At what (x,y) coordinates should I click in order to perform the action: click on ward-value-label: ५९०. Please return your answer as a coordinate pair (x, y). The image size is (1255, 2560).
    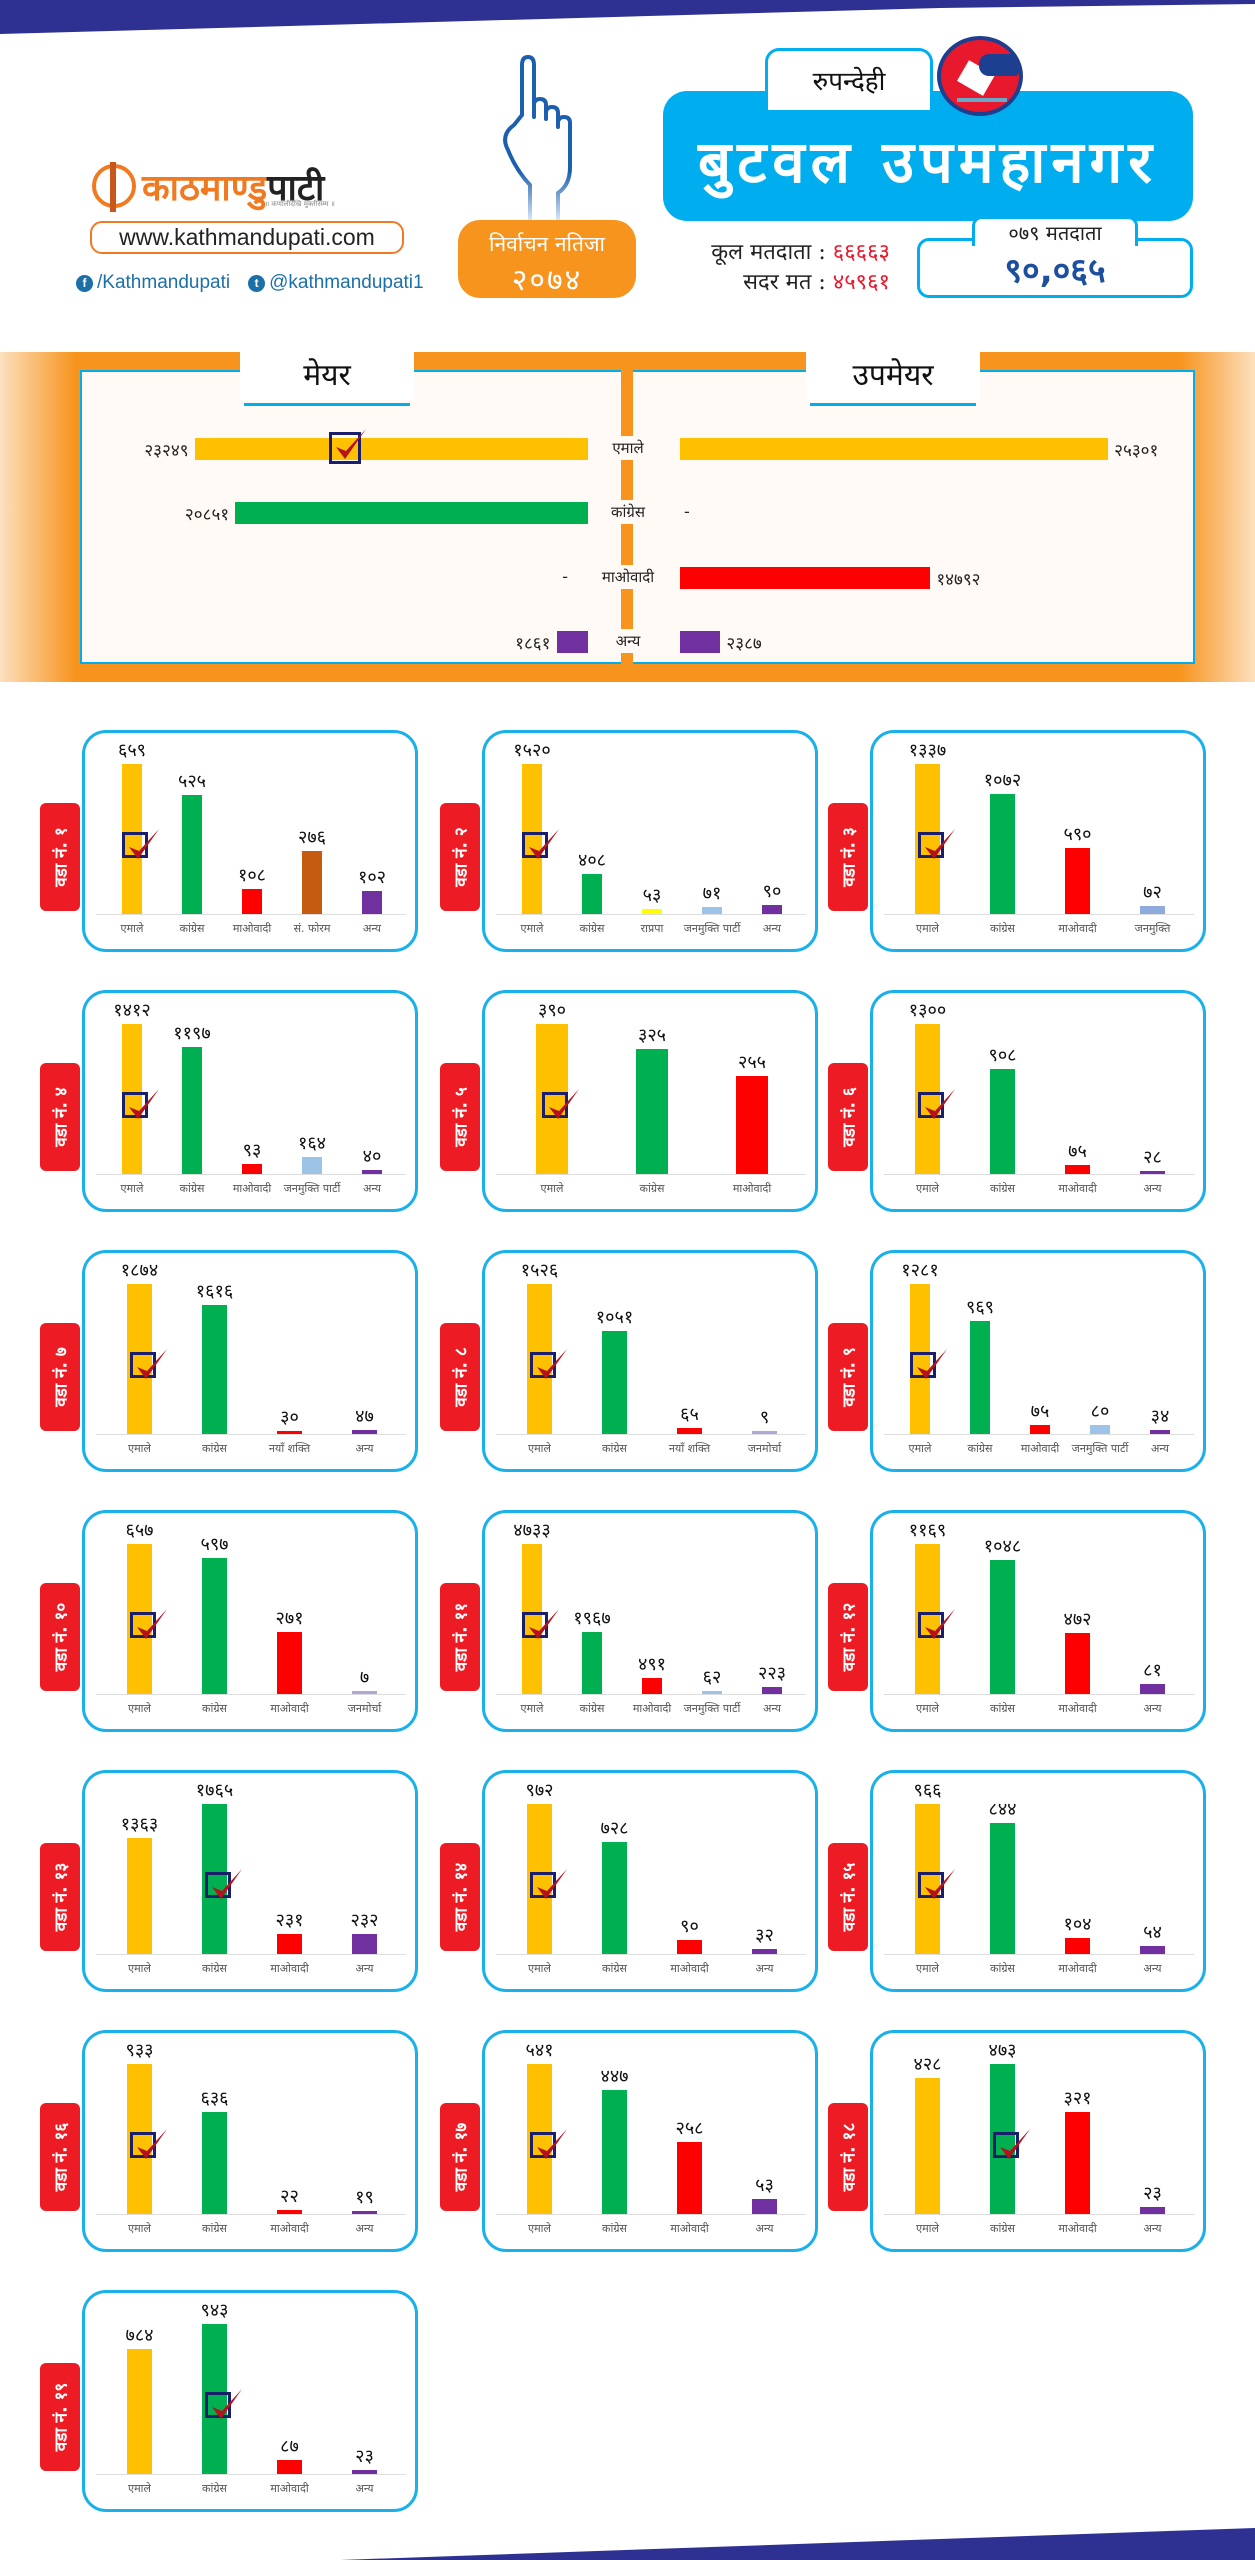
    Looking at the image, I should click on (1077, 834).